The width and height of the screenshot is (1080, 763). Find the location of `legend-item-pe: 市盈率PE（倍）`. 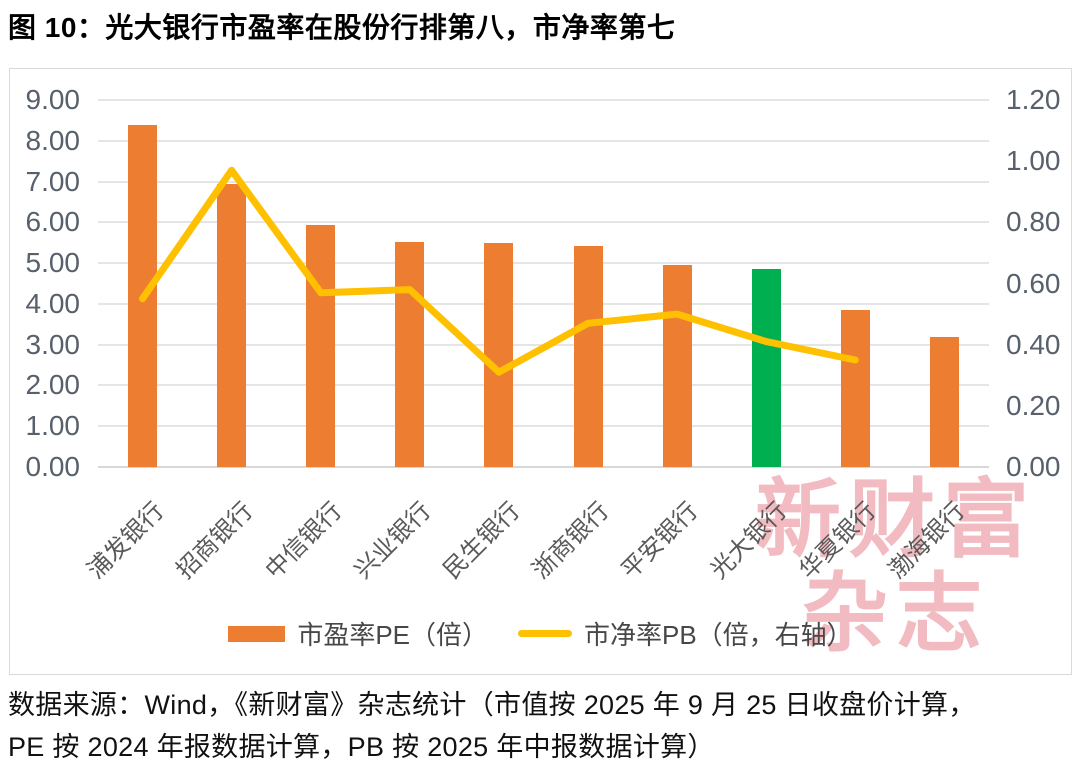

legend-item-pe: 市盈率PE（倍） is located at coordinates (358, 633).